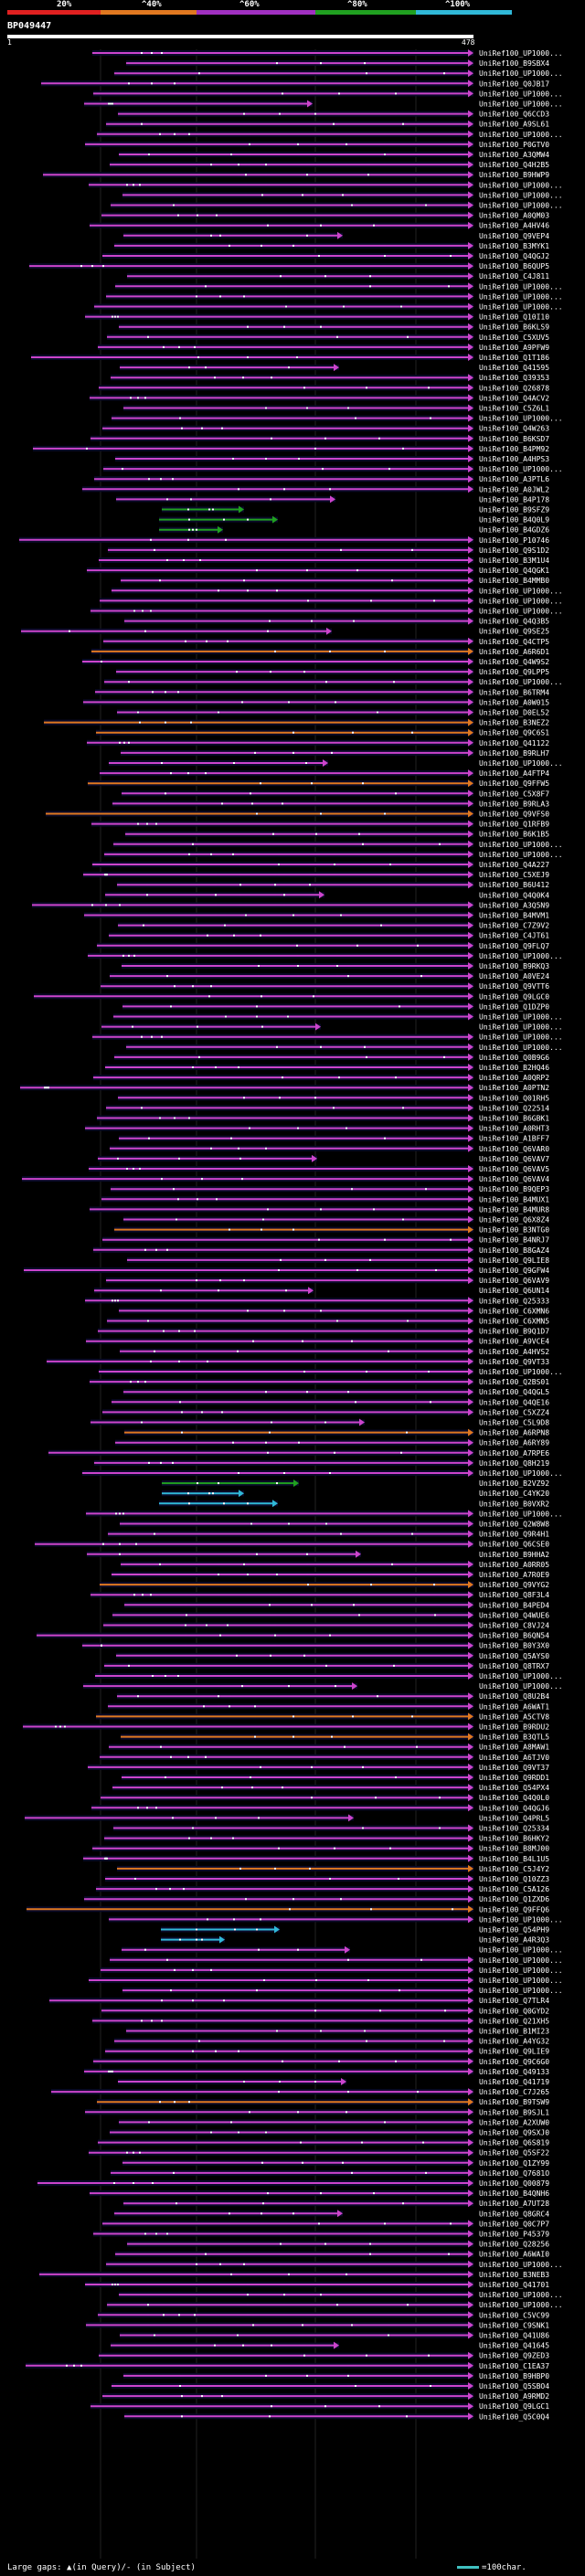 Image resolution: width=585 pixels, height=2576 pixels. I want to click on legend-segment, so click(464, 12).